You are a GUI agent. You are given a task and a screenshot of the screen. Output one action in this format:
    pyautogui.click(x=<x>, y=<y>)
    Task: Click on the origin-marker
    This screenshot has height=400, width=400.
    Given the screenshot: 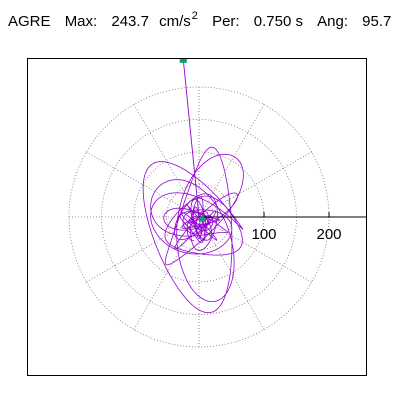 What is the action you would take?
    pyautogui.click(x=202, y=219)
    